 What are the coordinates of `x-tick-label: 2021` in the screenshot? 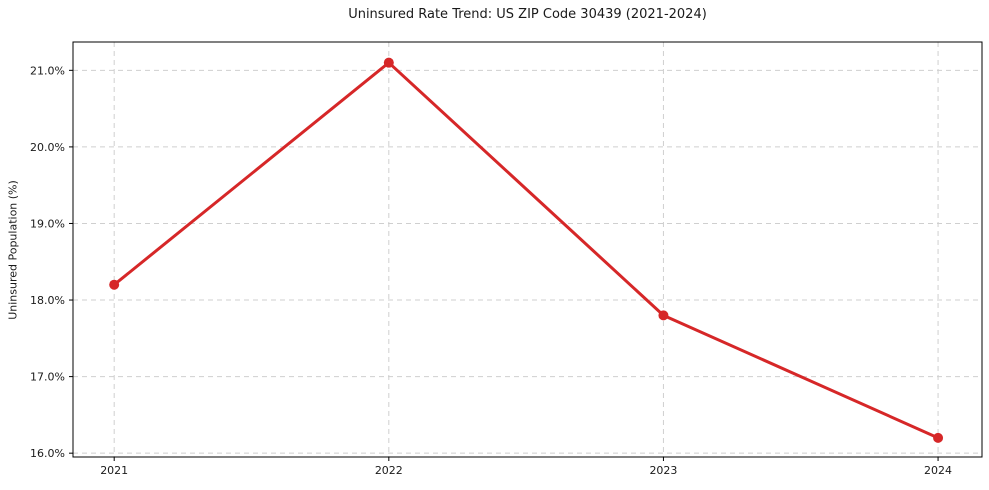 It's located at (114, 470).